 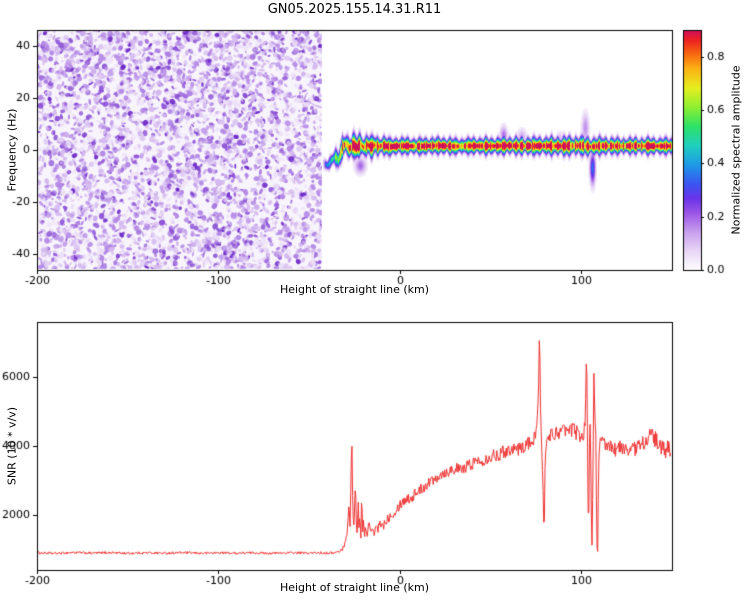 What do you see at coordinates (354, 587) in the screenshot?
I see `snr-x-axis-label: Height of straight line (km)` at bounding box center [354, 587].